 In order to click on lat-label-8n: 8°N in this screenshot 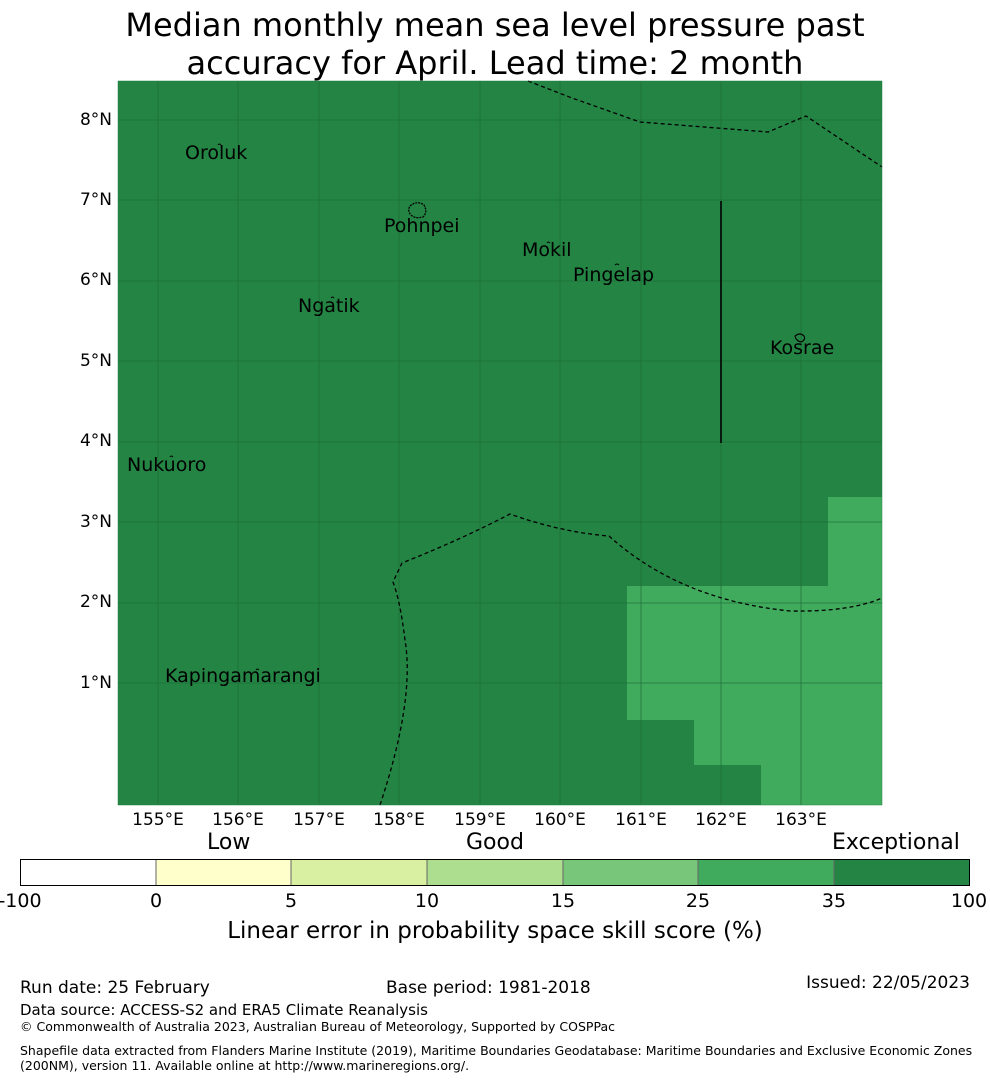, I will do `click(95, 120)`.